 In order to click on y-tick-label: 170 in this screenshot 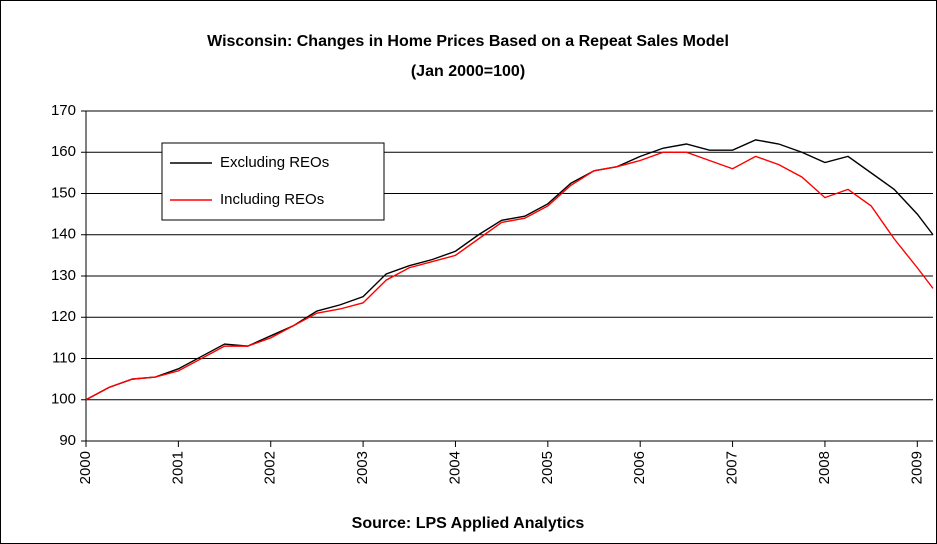, I will do `click(63, 110)`.